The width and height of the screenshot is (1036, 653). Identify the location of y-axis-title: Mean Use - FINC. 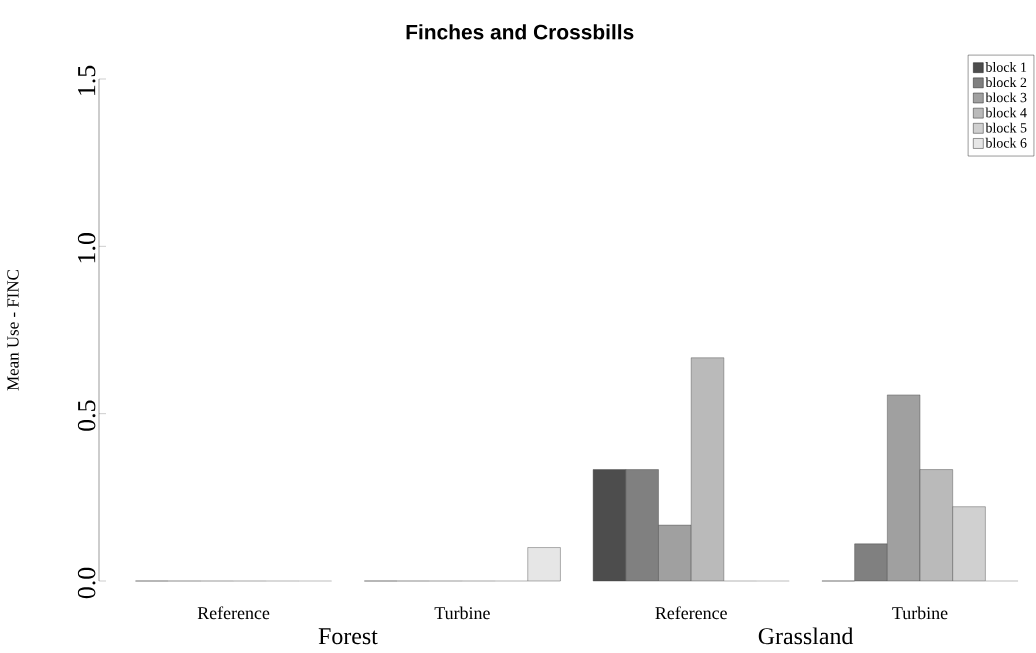
(13, 330).